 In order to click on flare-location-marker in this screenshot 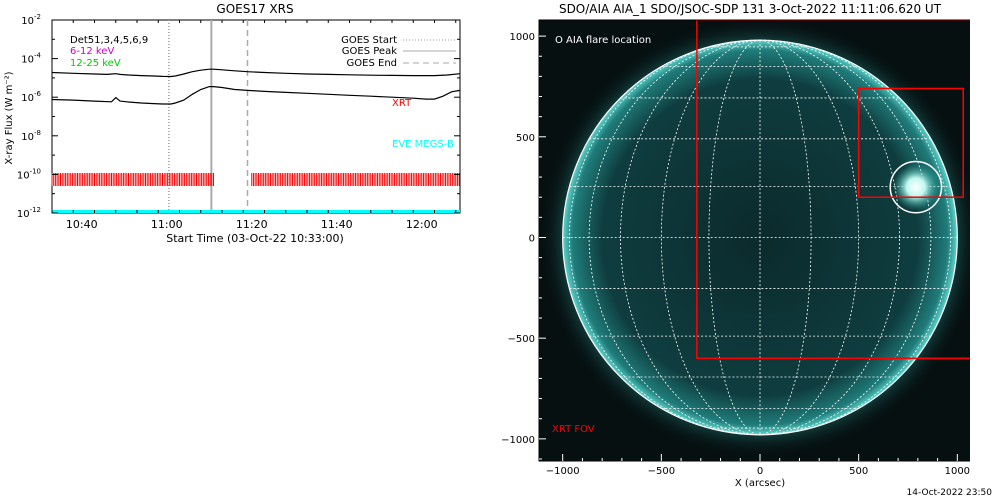, I will do `click(916, 187)`.